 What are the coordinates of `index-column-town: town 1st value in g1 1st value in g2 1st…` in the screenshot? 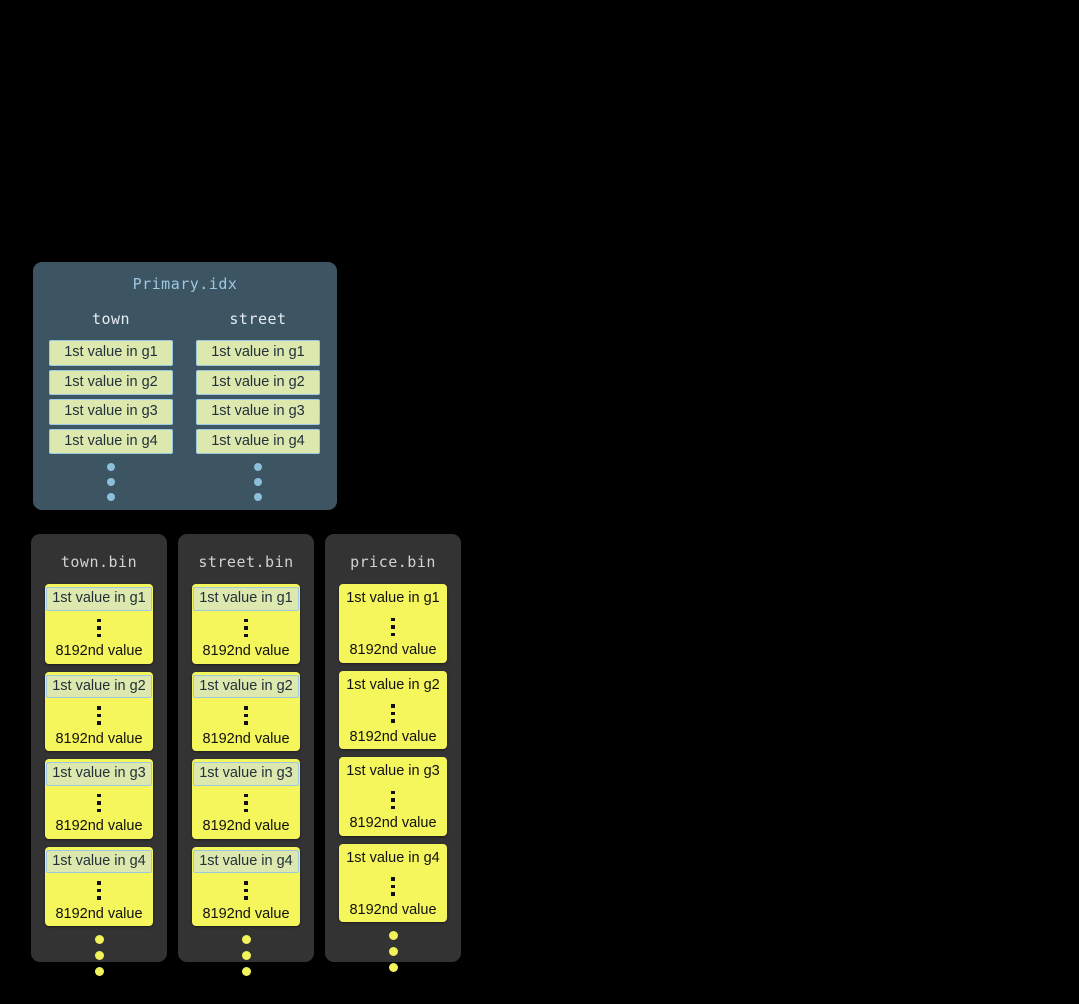 It's located at (111, 405).